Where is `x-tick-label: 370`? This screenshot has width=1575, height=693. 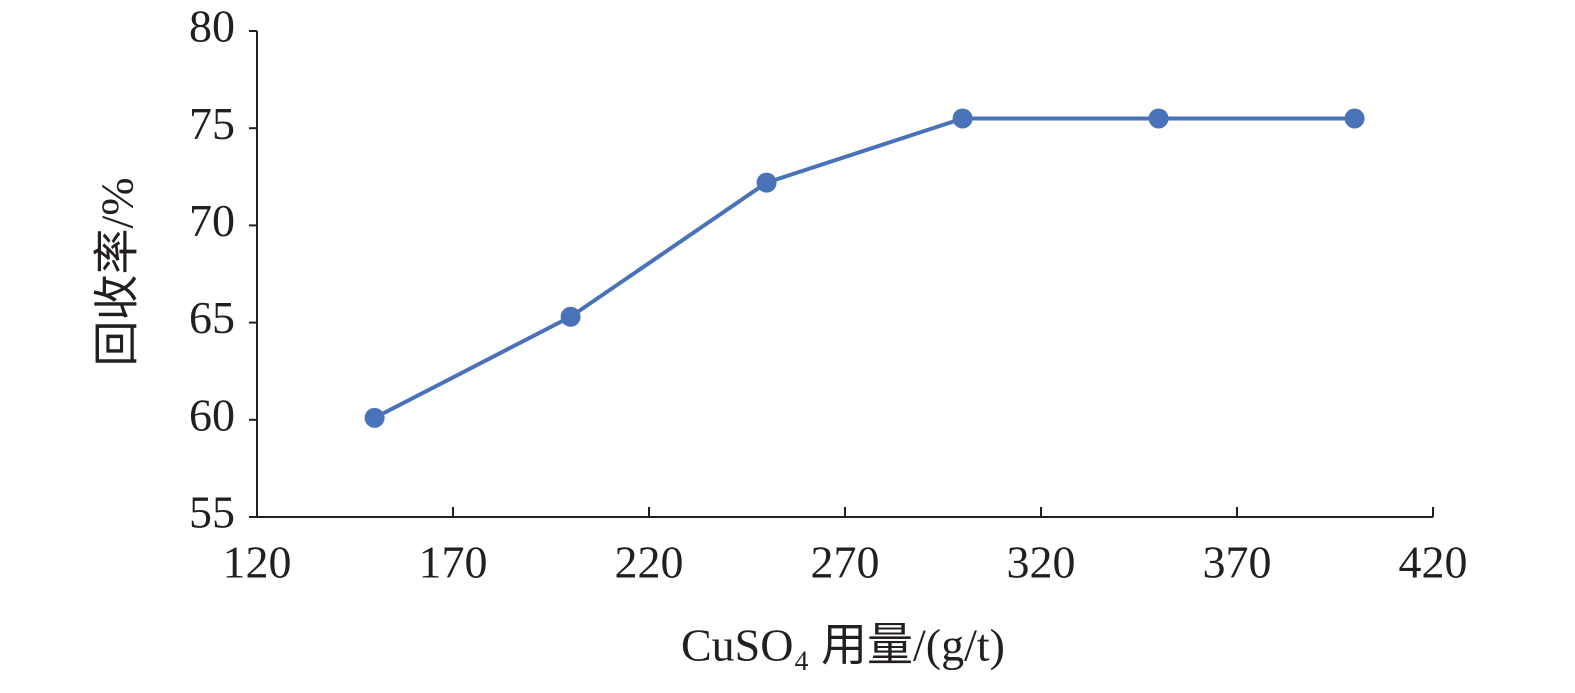 x-tick-label: 370 is located at coordinates (1237, 562).